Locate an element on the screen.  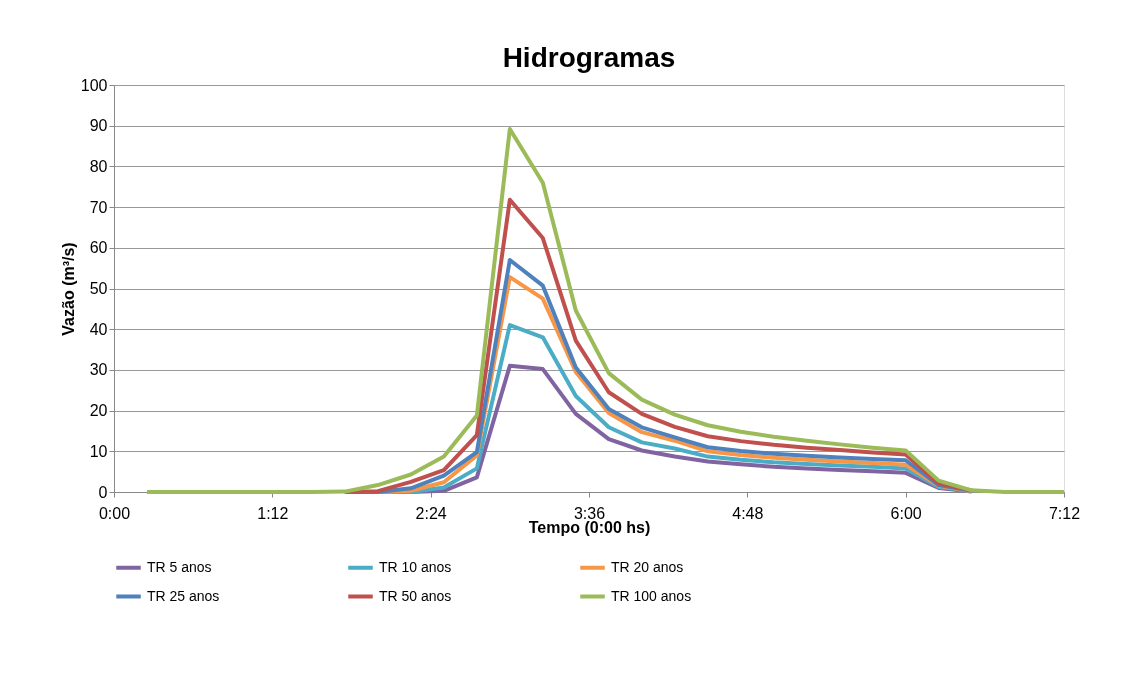
y-tick-label: 30 is located at coordinates (98, 370).